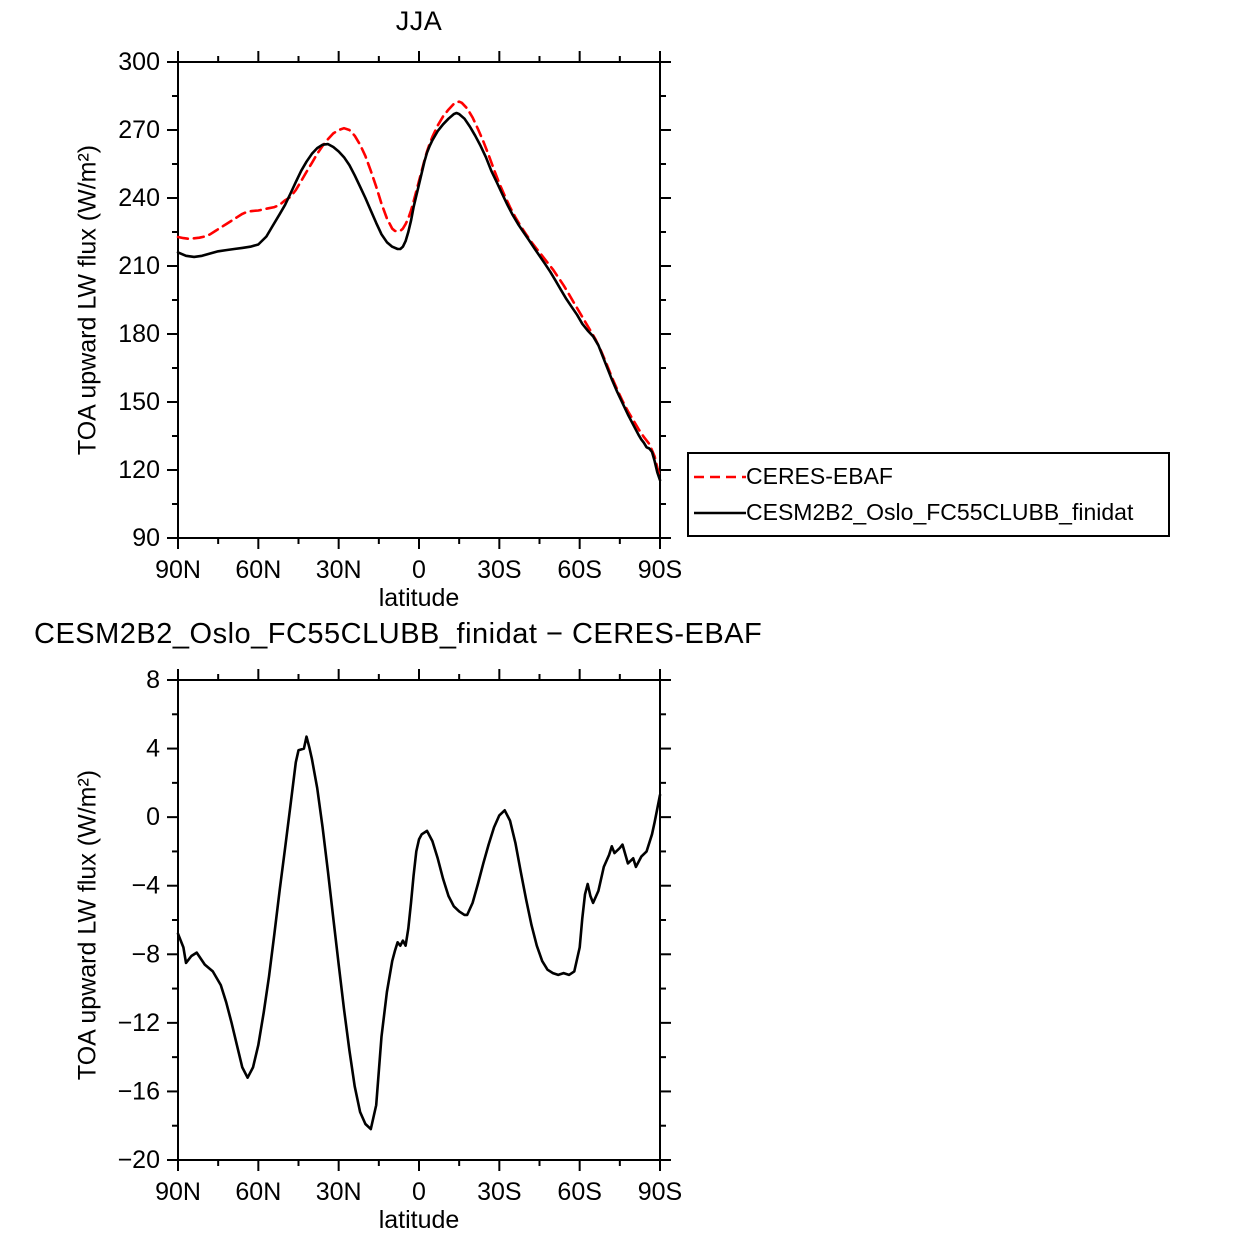  Describe the element at coordinates (419, 21) in the screenshot. I see `top-chart-title: JJA` at that location.